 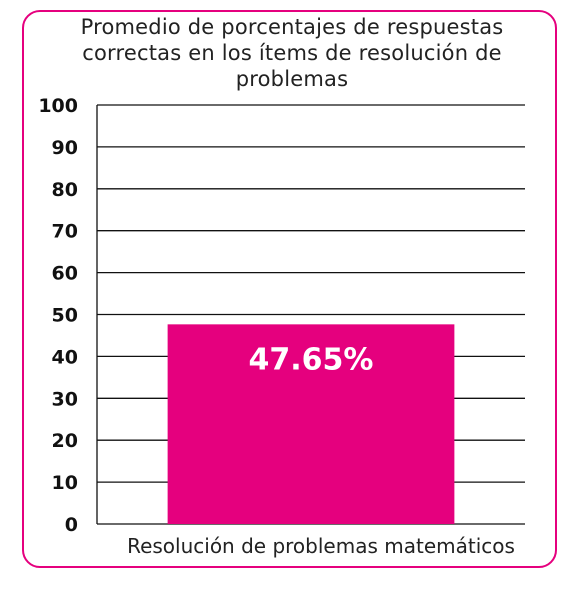 I want to click on y-tick-label: 100, so click(x=58, y=106).